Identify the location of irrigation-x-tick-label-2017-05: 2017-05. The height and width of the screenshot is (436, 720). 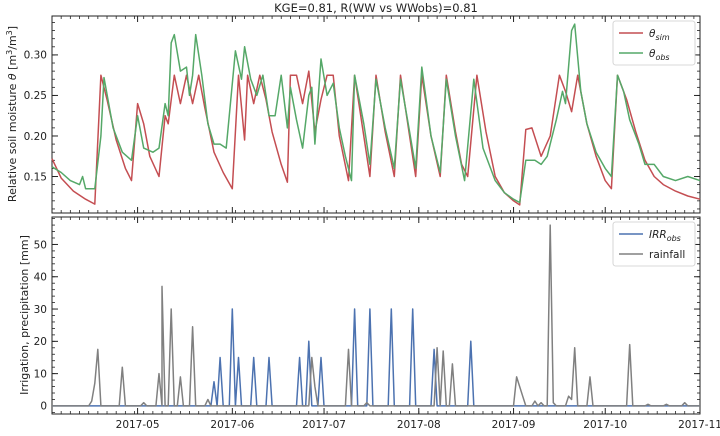
(138, 425).